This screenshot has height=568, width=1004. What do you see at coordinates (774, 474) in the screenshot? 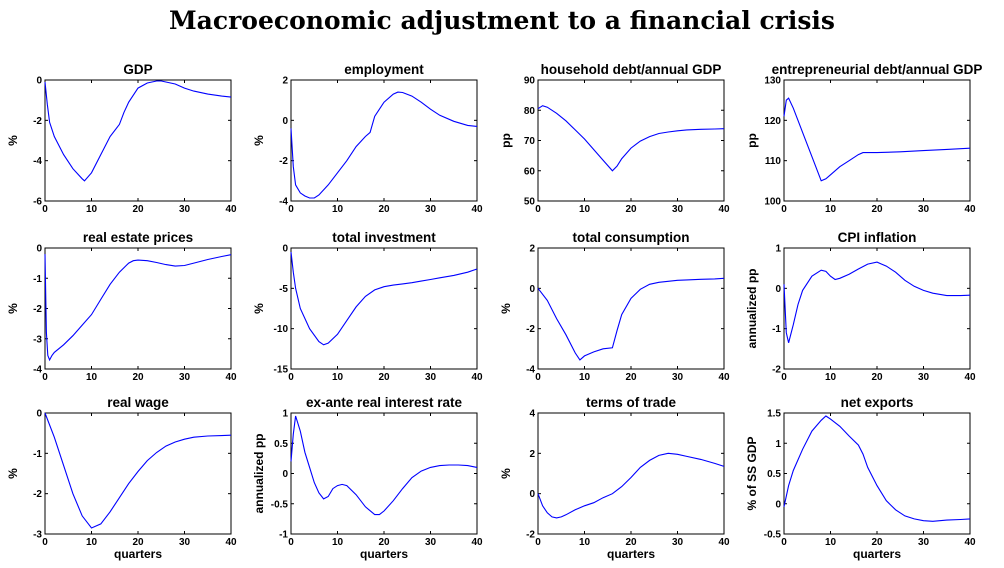
I see `y-tick-label: 0.5` at bounding box center [774, 474].